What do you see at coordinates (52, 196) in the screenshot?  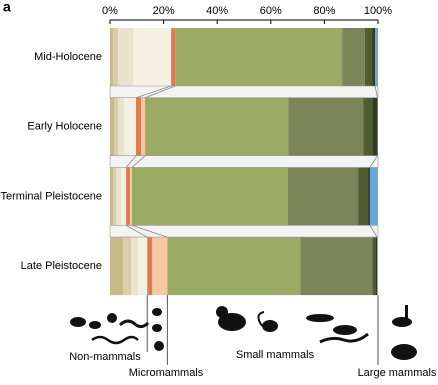 I see `y-tick-label: Terminal Pleistocene` at bounding box center [52, 196].